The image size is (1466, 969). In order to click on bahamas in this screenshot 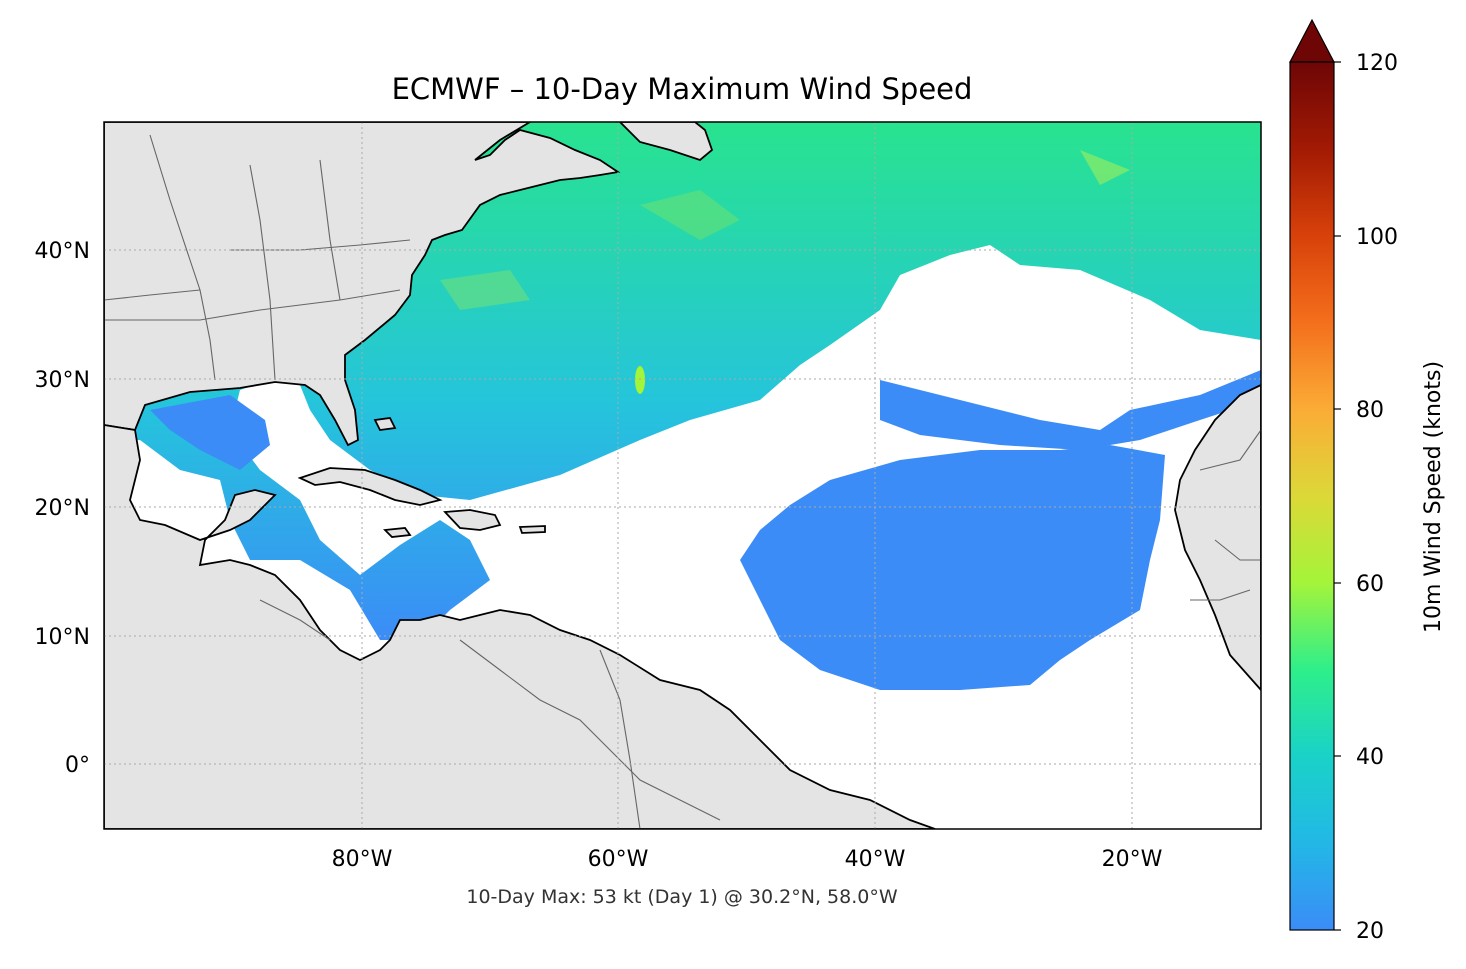, I will do `click(385, 424)`.